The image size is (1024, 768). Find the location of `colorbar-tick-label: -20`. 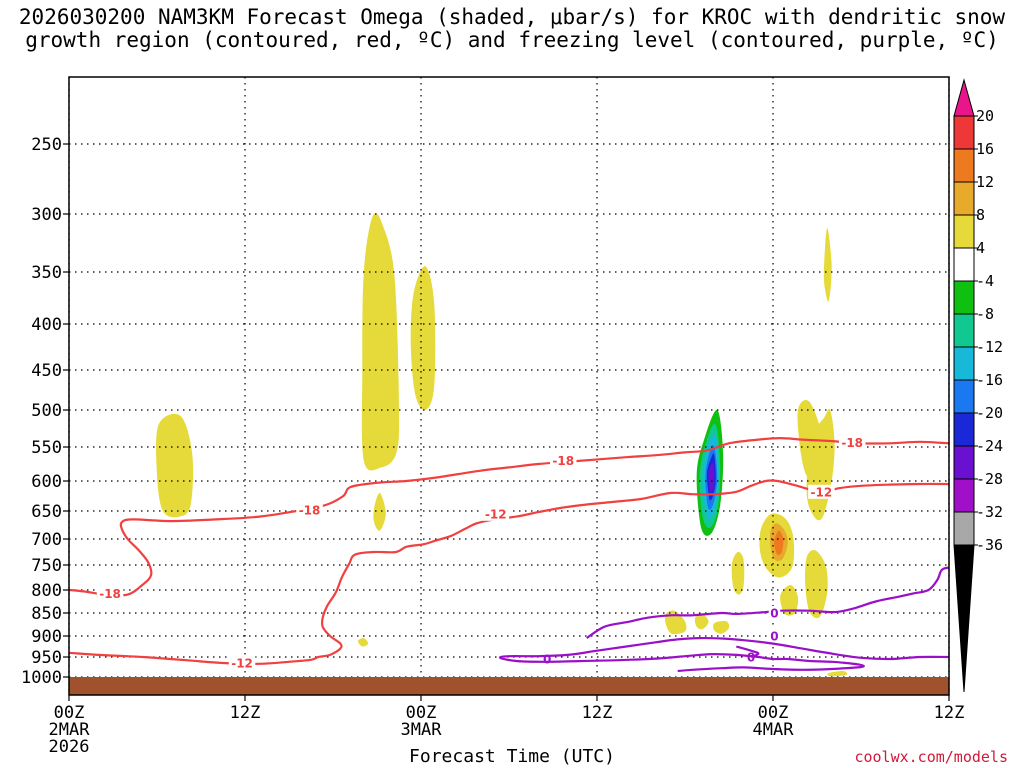

colorbar-tick-label: -20 is located at coordinates (989, 413).